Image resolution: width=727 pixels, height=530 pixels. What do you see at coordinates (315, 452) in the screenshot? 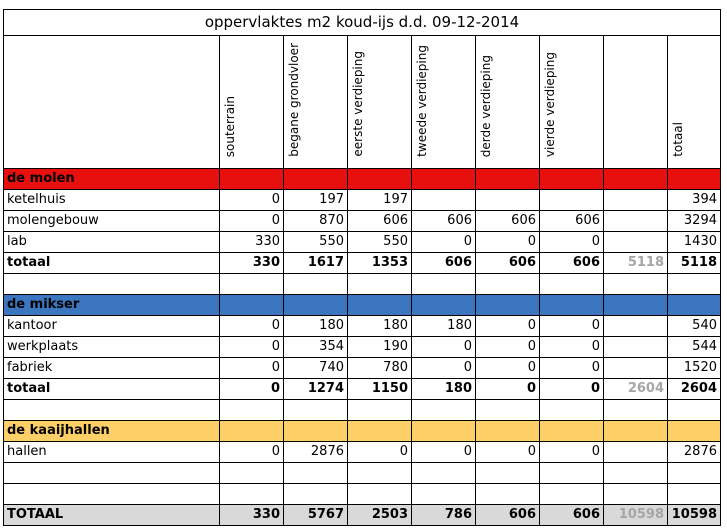
I see `value-cell: 2876` at bounding box center [315, 452].